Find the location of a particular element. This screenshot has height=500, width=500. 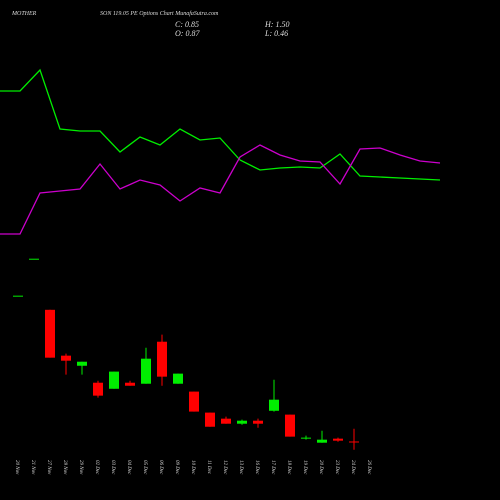

x-tick-label: 19 Dec is located at coordinates (304, 467).